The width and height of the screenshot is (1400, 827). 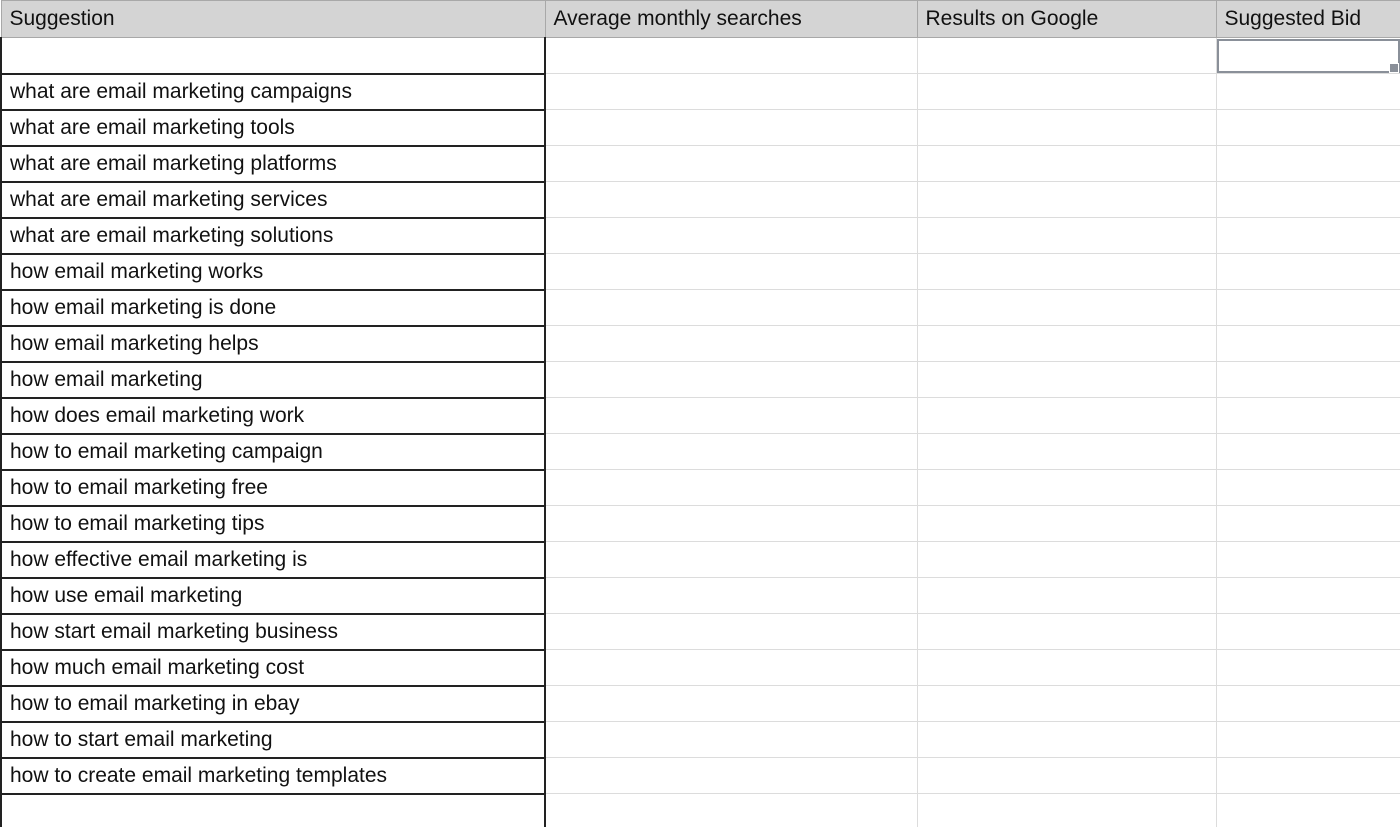 I want to click on column-header-suggested-bid: Suggested Bid, so click(x=1307, y=19).